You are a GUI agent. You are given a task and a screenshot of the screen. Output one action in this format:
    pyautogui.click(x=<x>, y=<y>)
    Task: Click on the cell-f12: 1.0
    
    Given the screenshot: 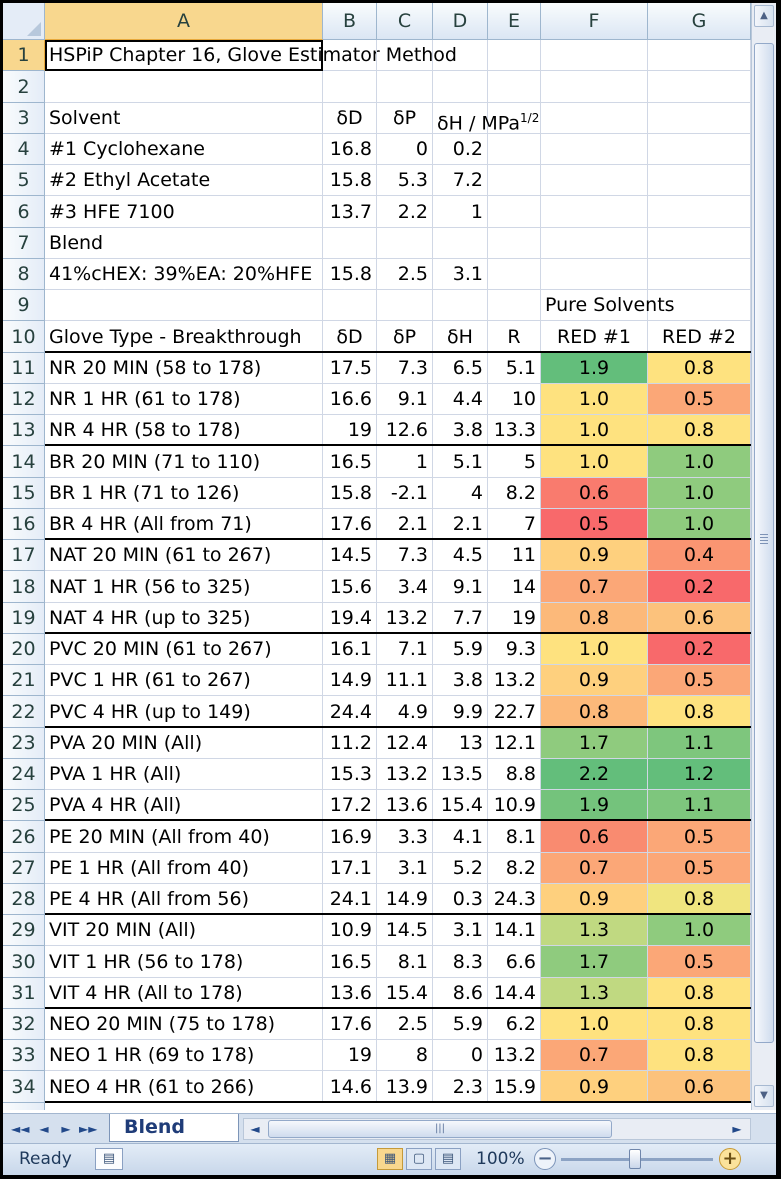 What is the action you would take?
    pyautogui.click(x=594, y=399)
    